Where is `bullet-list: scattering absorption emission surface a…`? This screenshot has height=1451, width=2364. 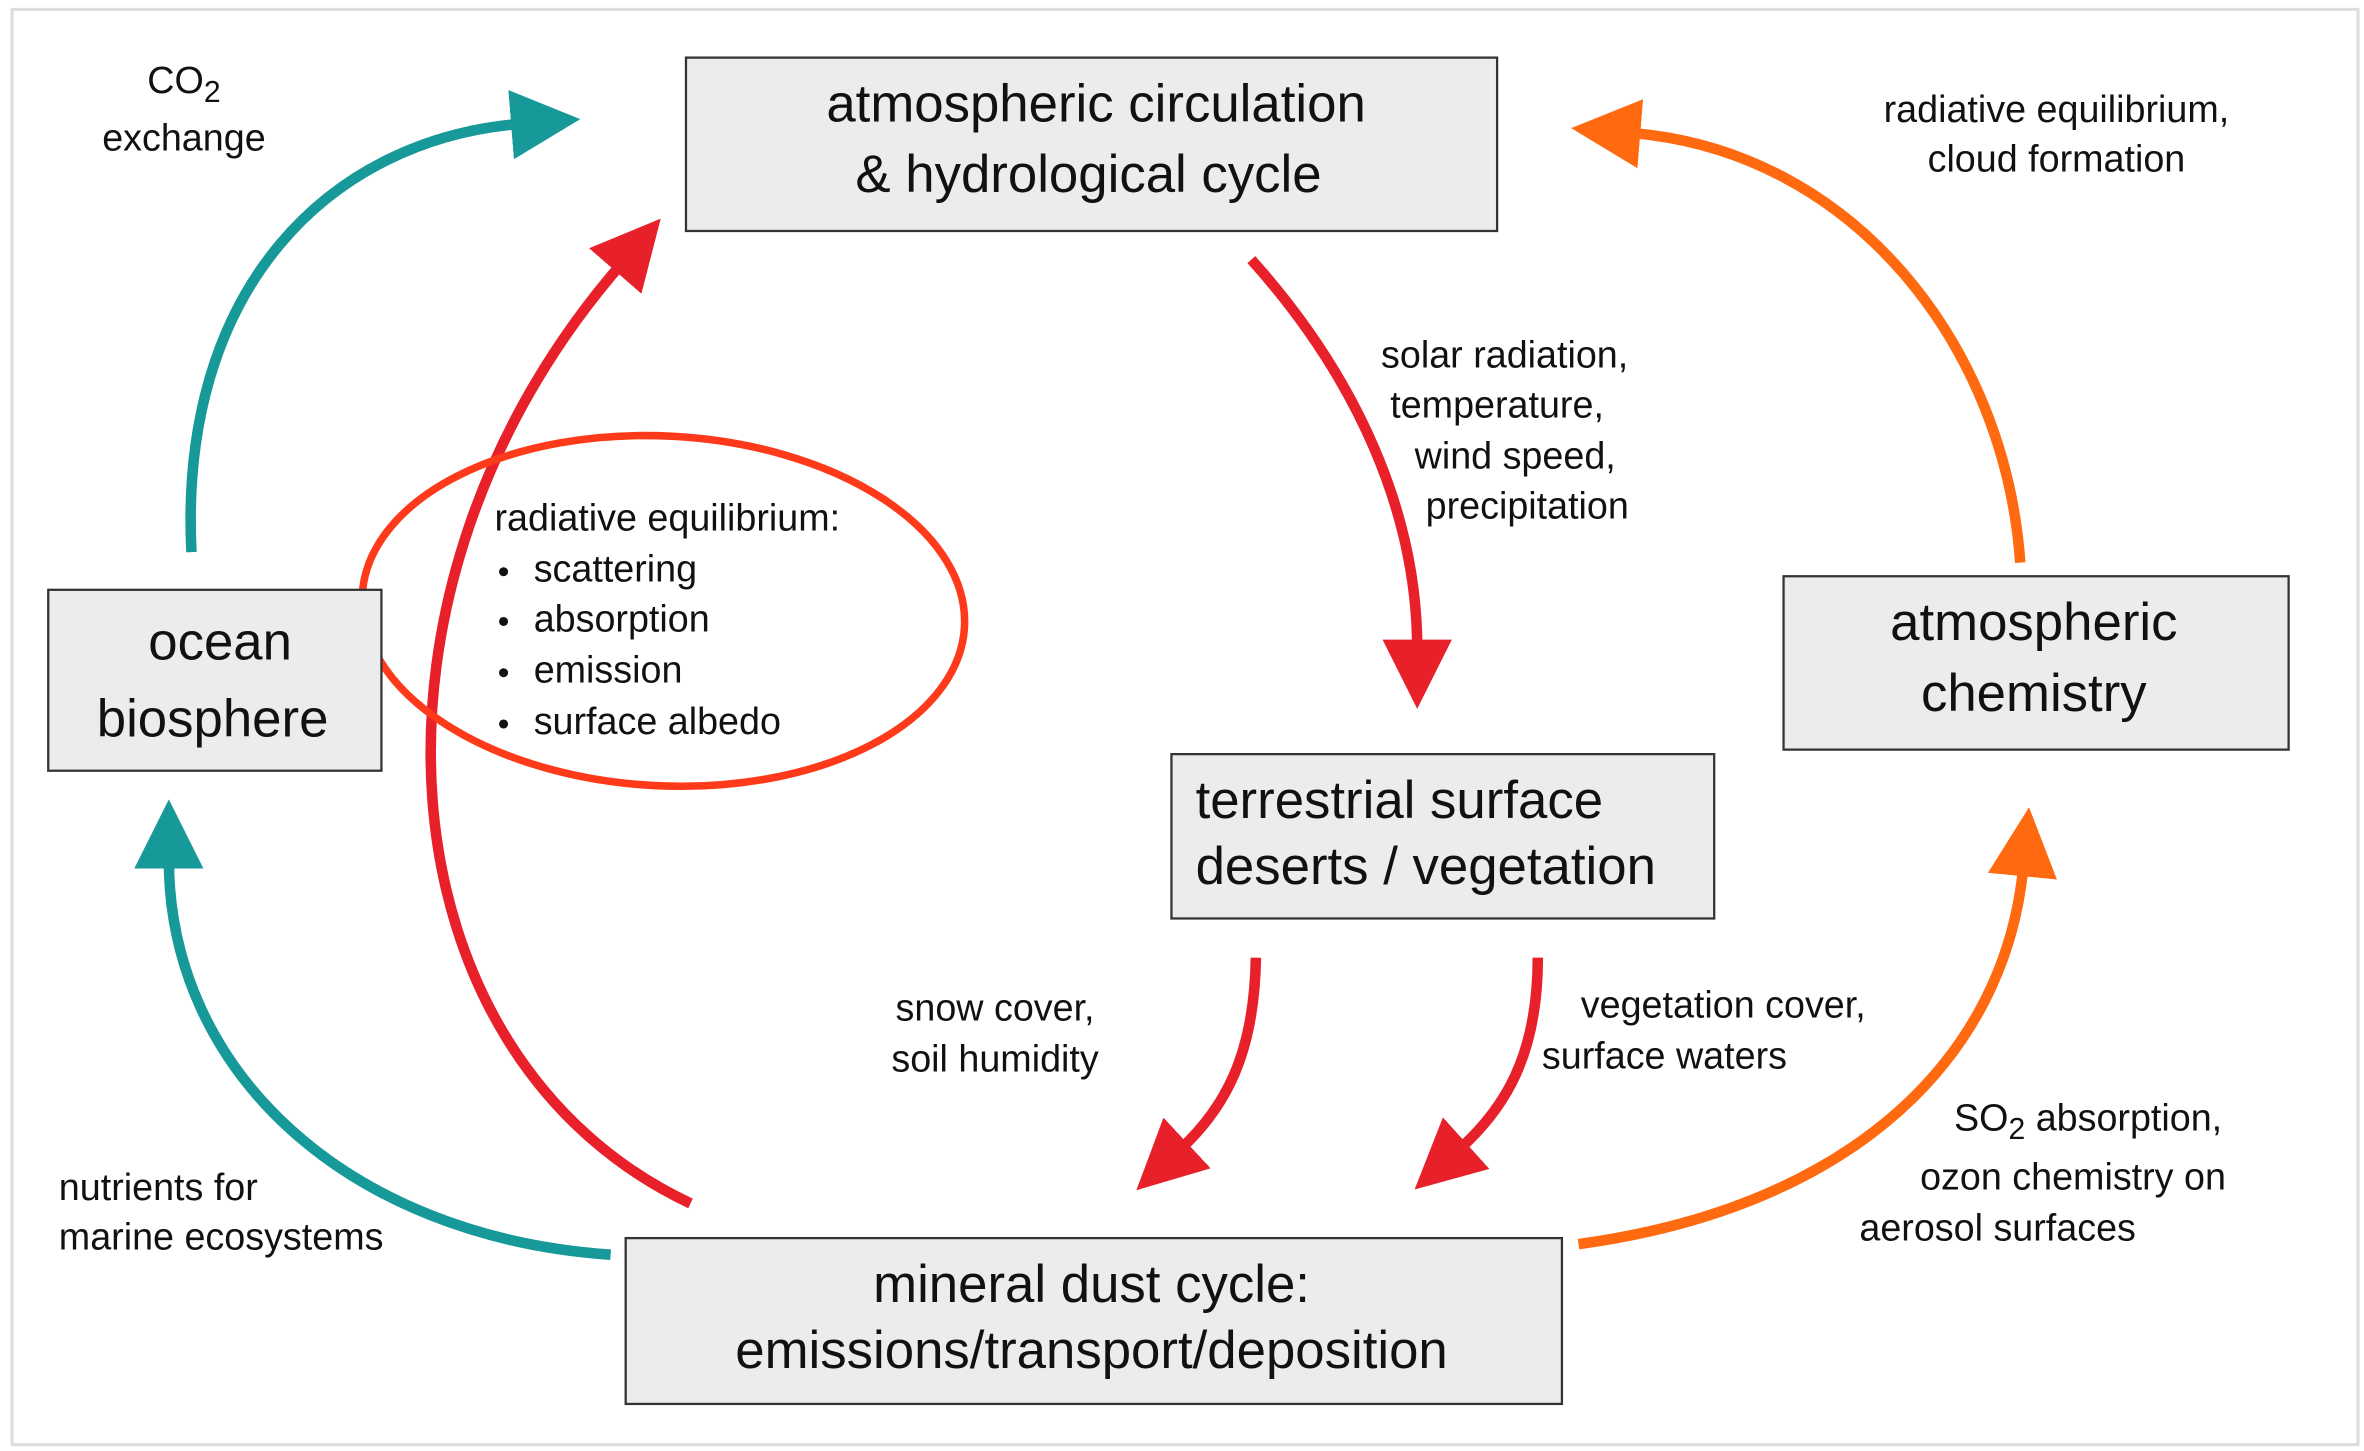
bullet-list: scattering absorption emission surface a… is located at coordinates (640, 645).